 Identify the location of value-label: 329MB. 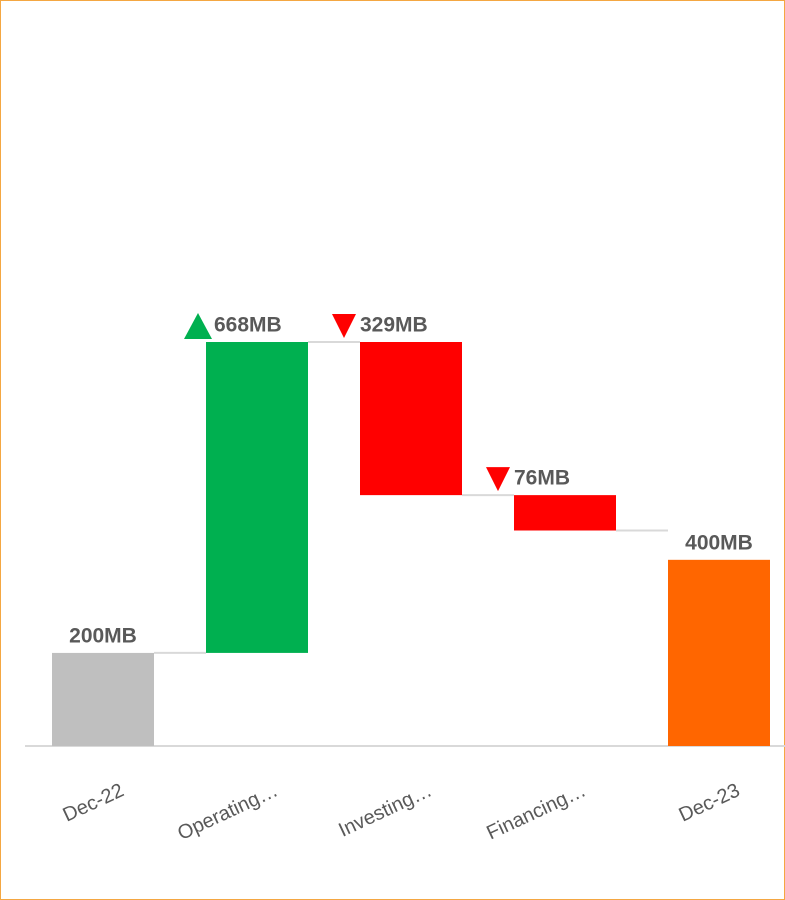
(394, 325).